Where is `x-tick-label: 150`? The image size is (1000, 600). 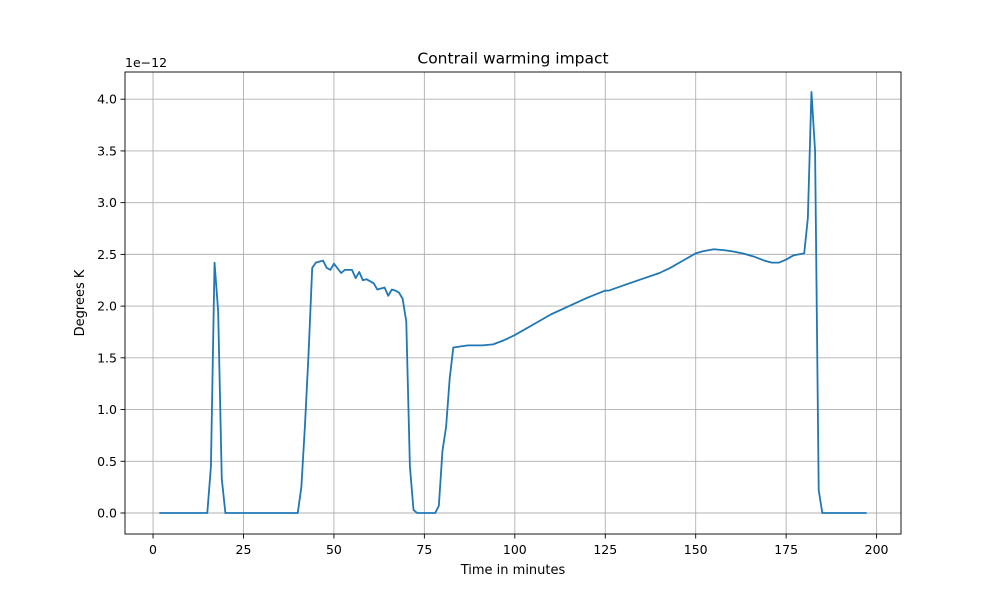 x-tick-label: 150 is located at coordinates (696, 549).